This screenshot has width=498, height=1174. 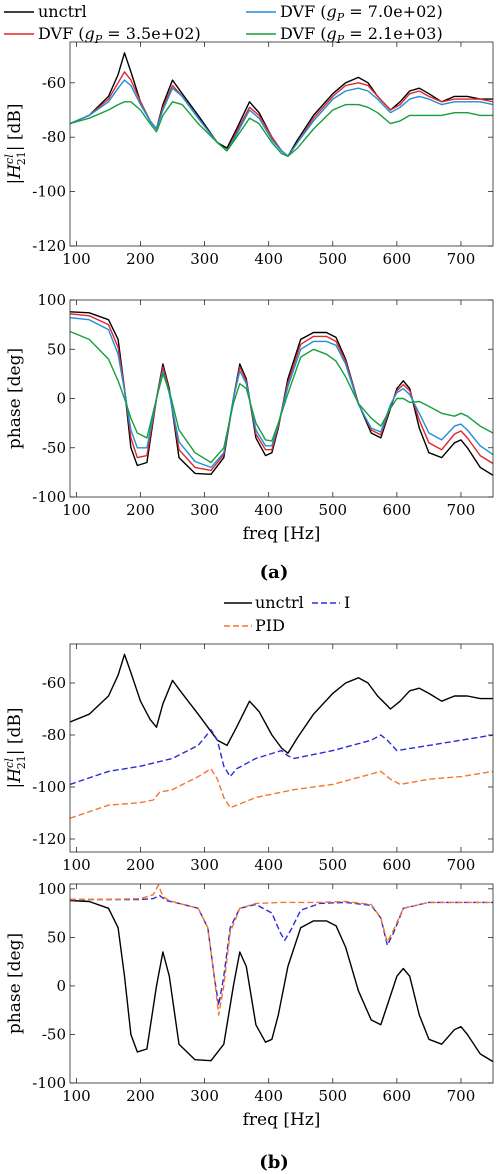 I want to click on legend-label: DVF (gP = 7.0e+02), so click(x=361, y=13).